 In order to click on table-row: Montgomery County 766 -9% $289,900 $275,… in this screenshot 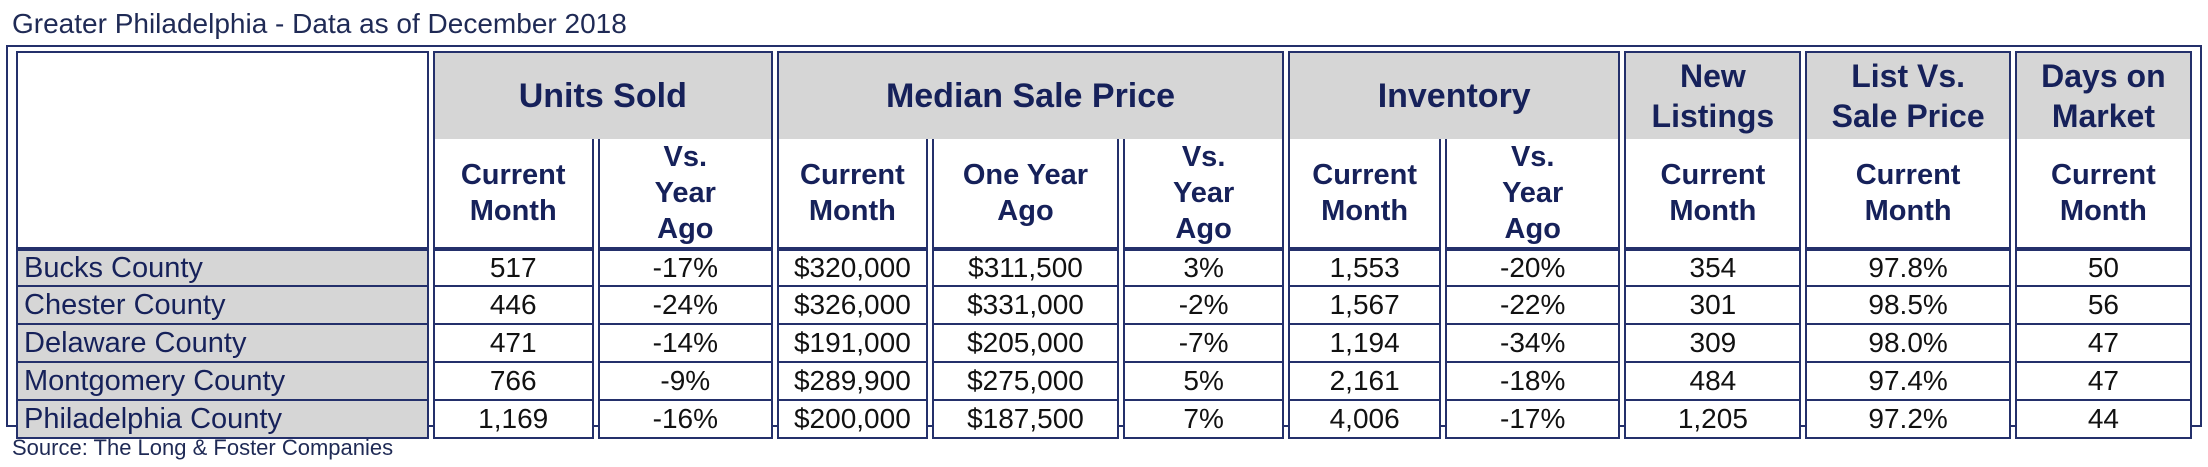, I will do `click(1104, 382)`.